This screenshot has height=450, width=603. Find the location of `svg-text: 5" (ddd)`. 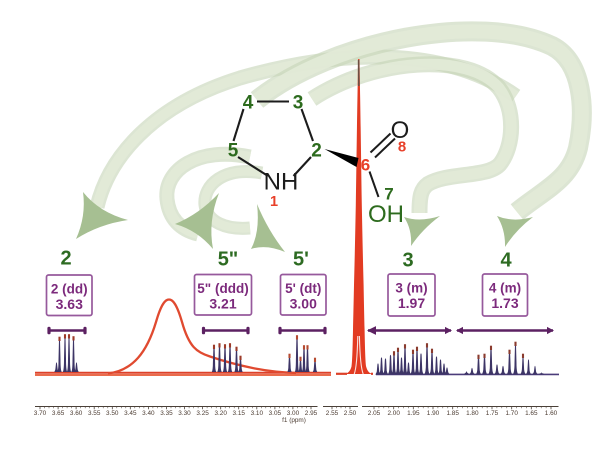

svg-text: 5" (ddd) is located at coordinates (222, 288).